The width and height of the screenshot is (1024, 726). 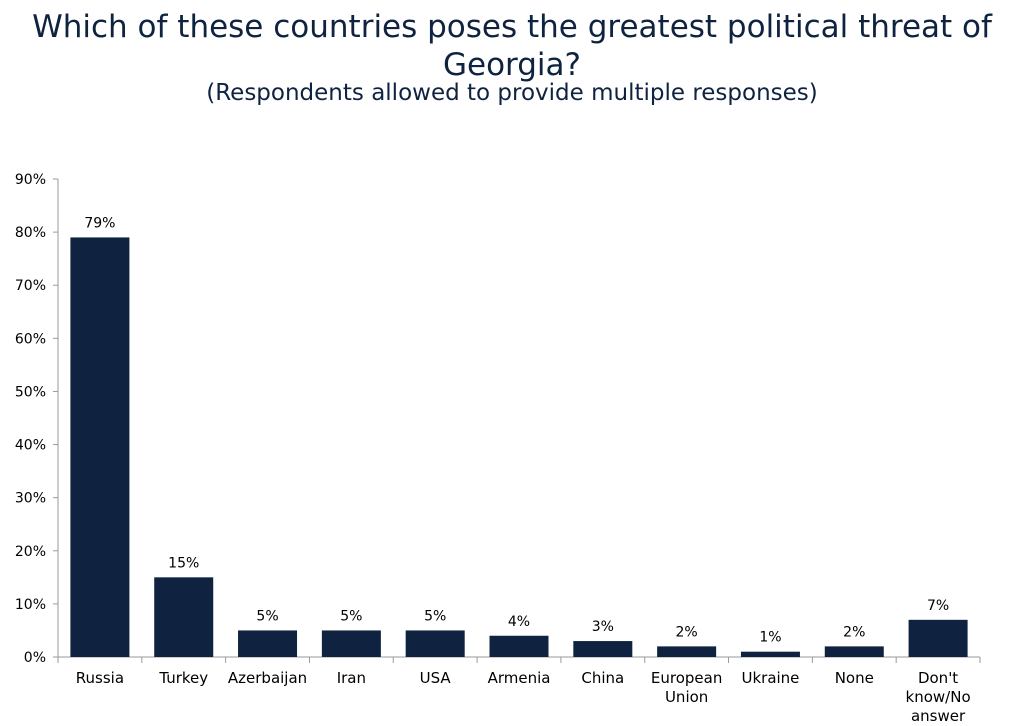 What do you see at coordinates (99, 223) in the screenshot?
I see `data-label: 79%` at bounding box center [99, 223].